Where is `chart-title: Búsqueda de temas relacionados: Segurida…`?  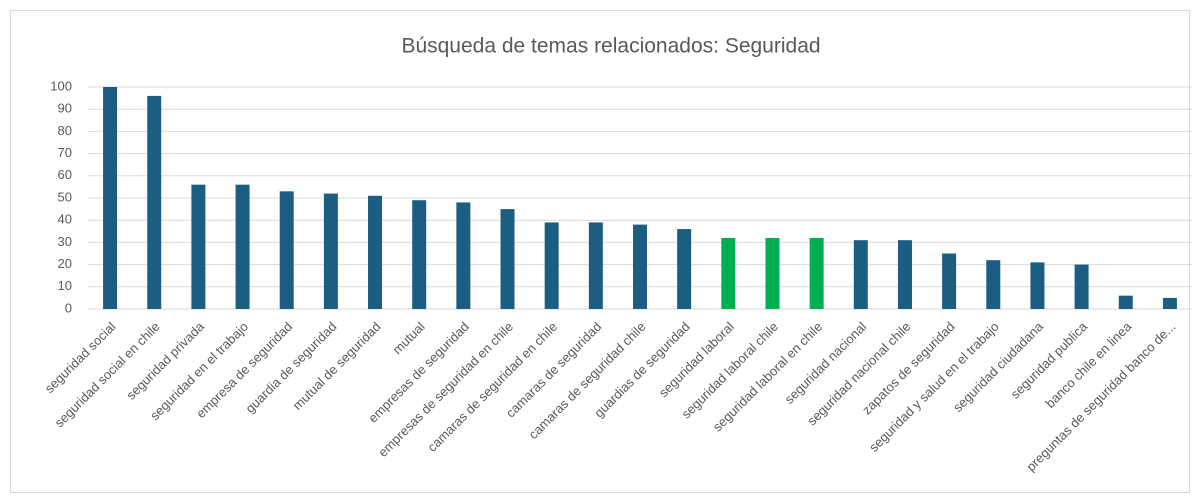 chart-title: Búsqueda de temas relacionados: Segurida… is located at coordinates (610, 46).